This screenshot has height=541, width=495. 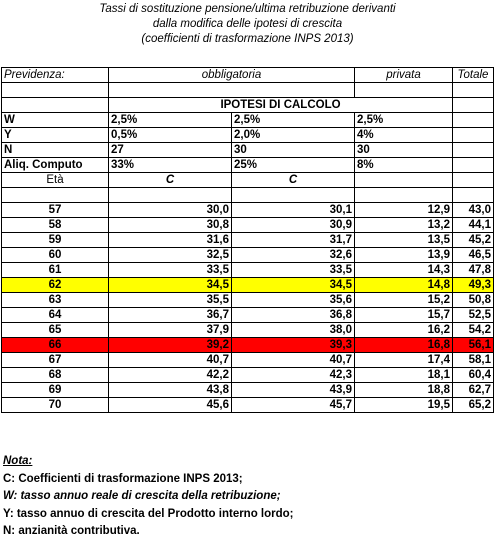 I want to click on cell-privata: 18,8, so click(x=403, y=390).